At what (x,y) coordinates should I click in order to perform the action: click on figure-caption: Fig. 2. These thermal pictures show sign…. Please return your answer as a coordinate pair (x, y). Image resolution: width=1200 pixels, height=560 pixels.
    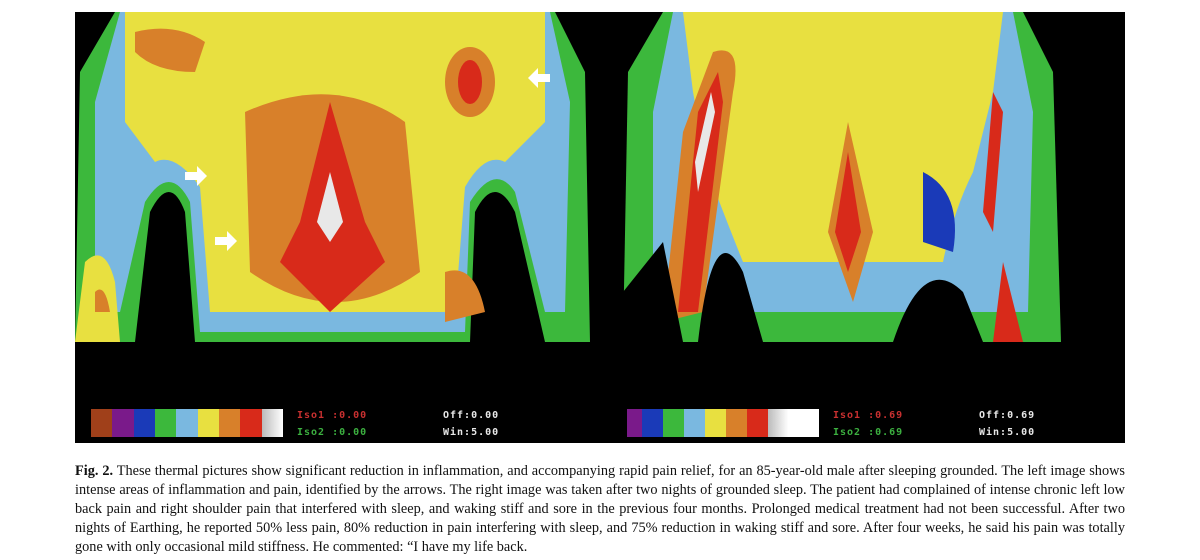
    Looking at the image, I should click on (600, 509).